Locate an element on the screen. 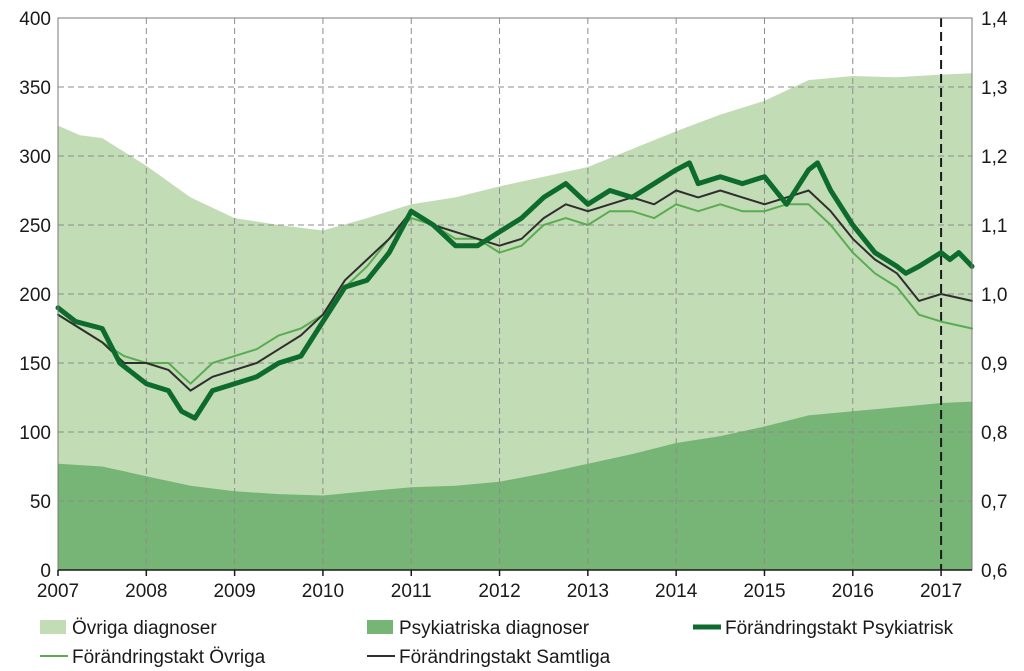 The width and height of the screenshot is (1024, 671). left-tick-label: 350 is located at coordinates (35, 88).